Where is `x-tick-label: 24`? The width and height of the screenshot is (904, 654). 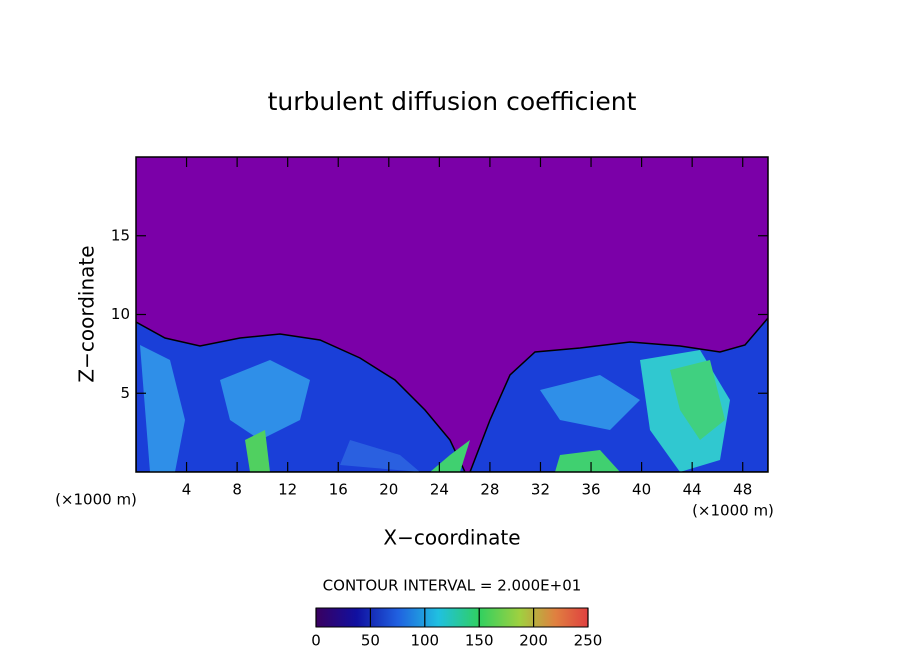
x-tick-label: 24 is located at coordinates (439, 490).